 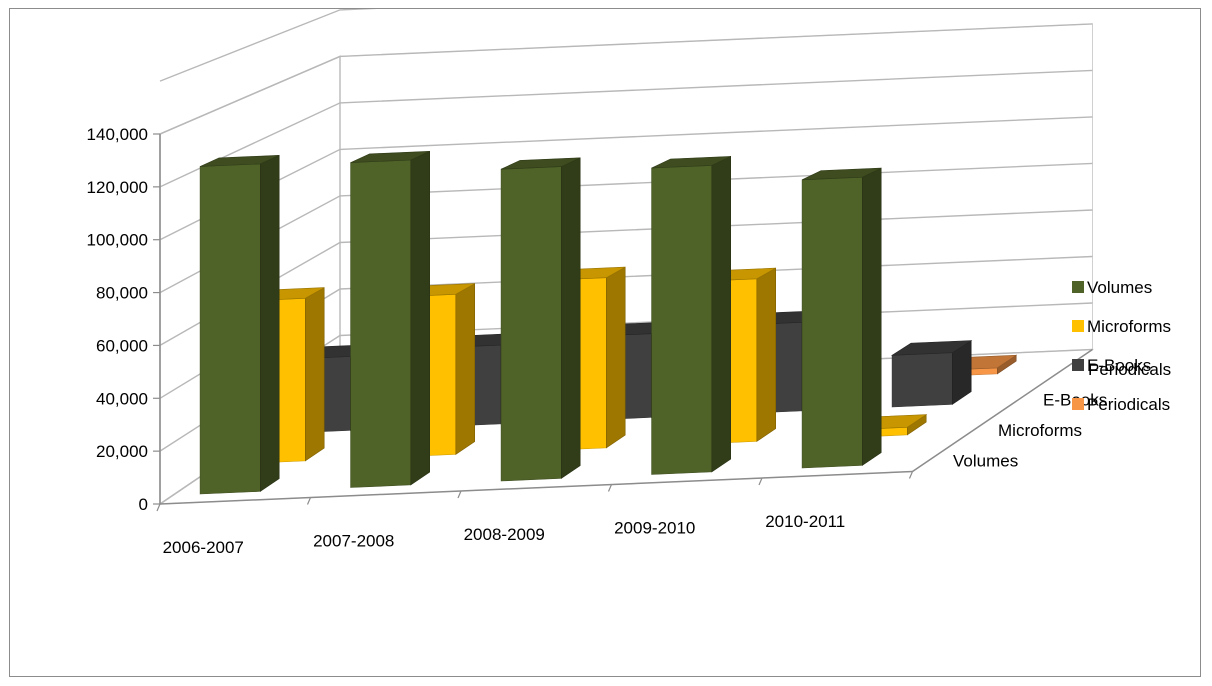 What do you see at coordinates (117, 187) in the screenshot?
I see `y-tick-label: 120,000` at bounding box center [117, 187].